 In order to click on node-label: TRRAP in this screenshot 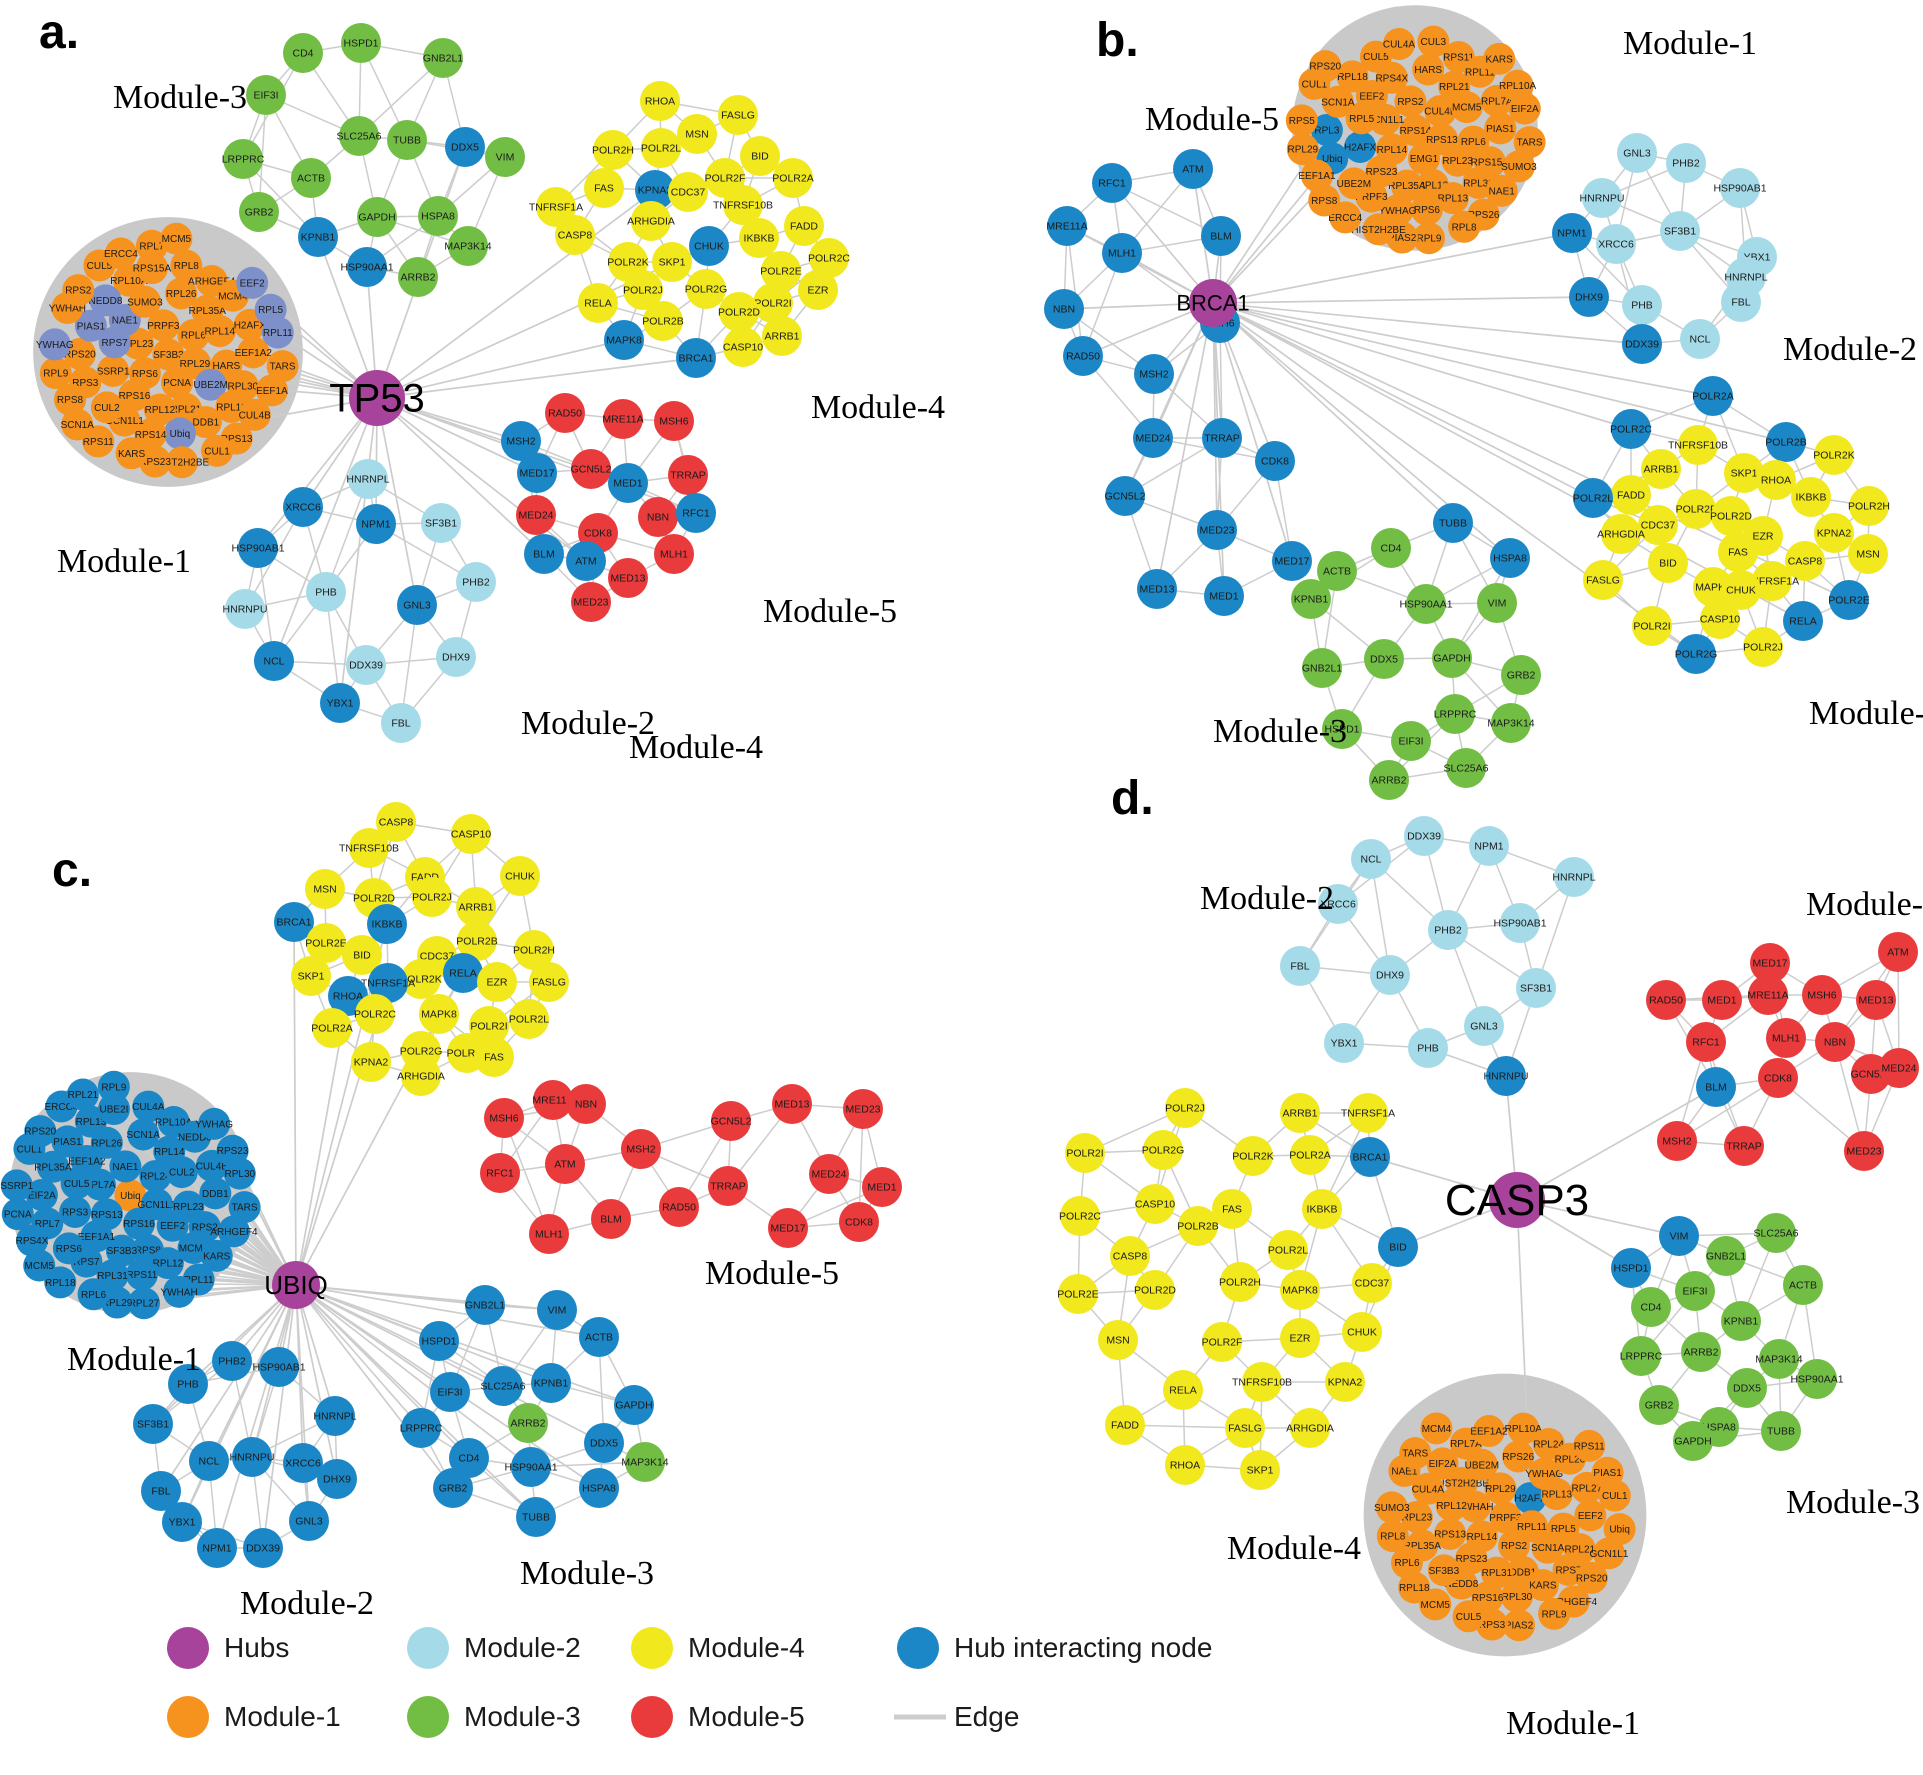, I will do `click(1222, 439)`.